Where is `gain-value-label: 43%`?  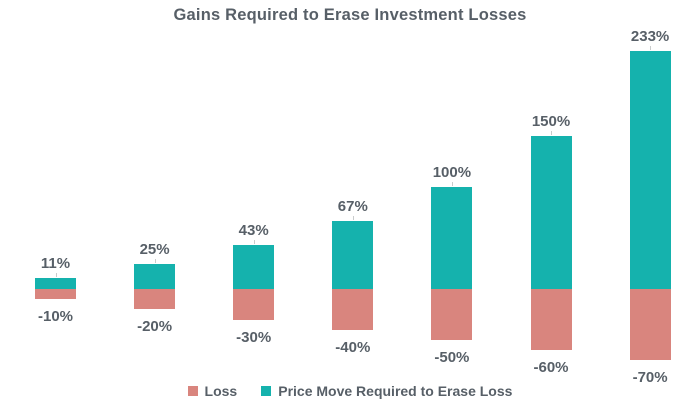
gain-value-label: 43% is located at coordinates (253, 231).